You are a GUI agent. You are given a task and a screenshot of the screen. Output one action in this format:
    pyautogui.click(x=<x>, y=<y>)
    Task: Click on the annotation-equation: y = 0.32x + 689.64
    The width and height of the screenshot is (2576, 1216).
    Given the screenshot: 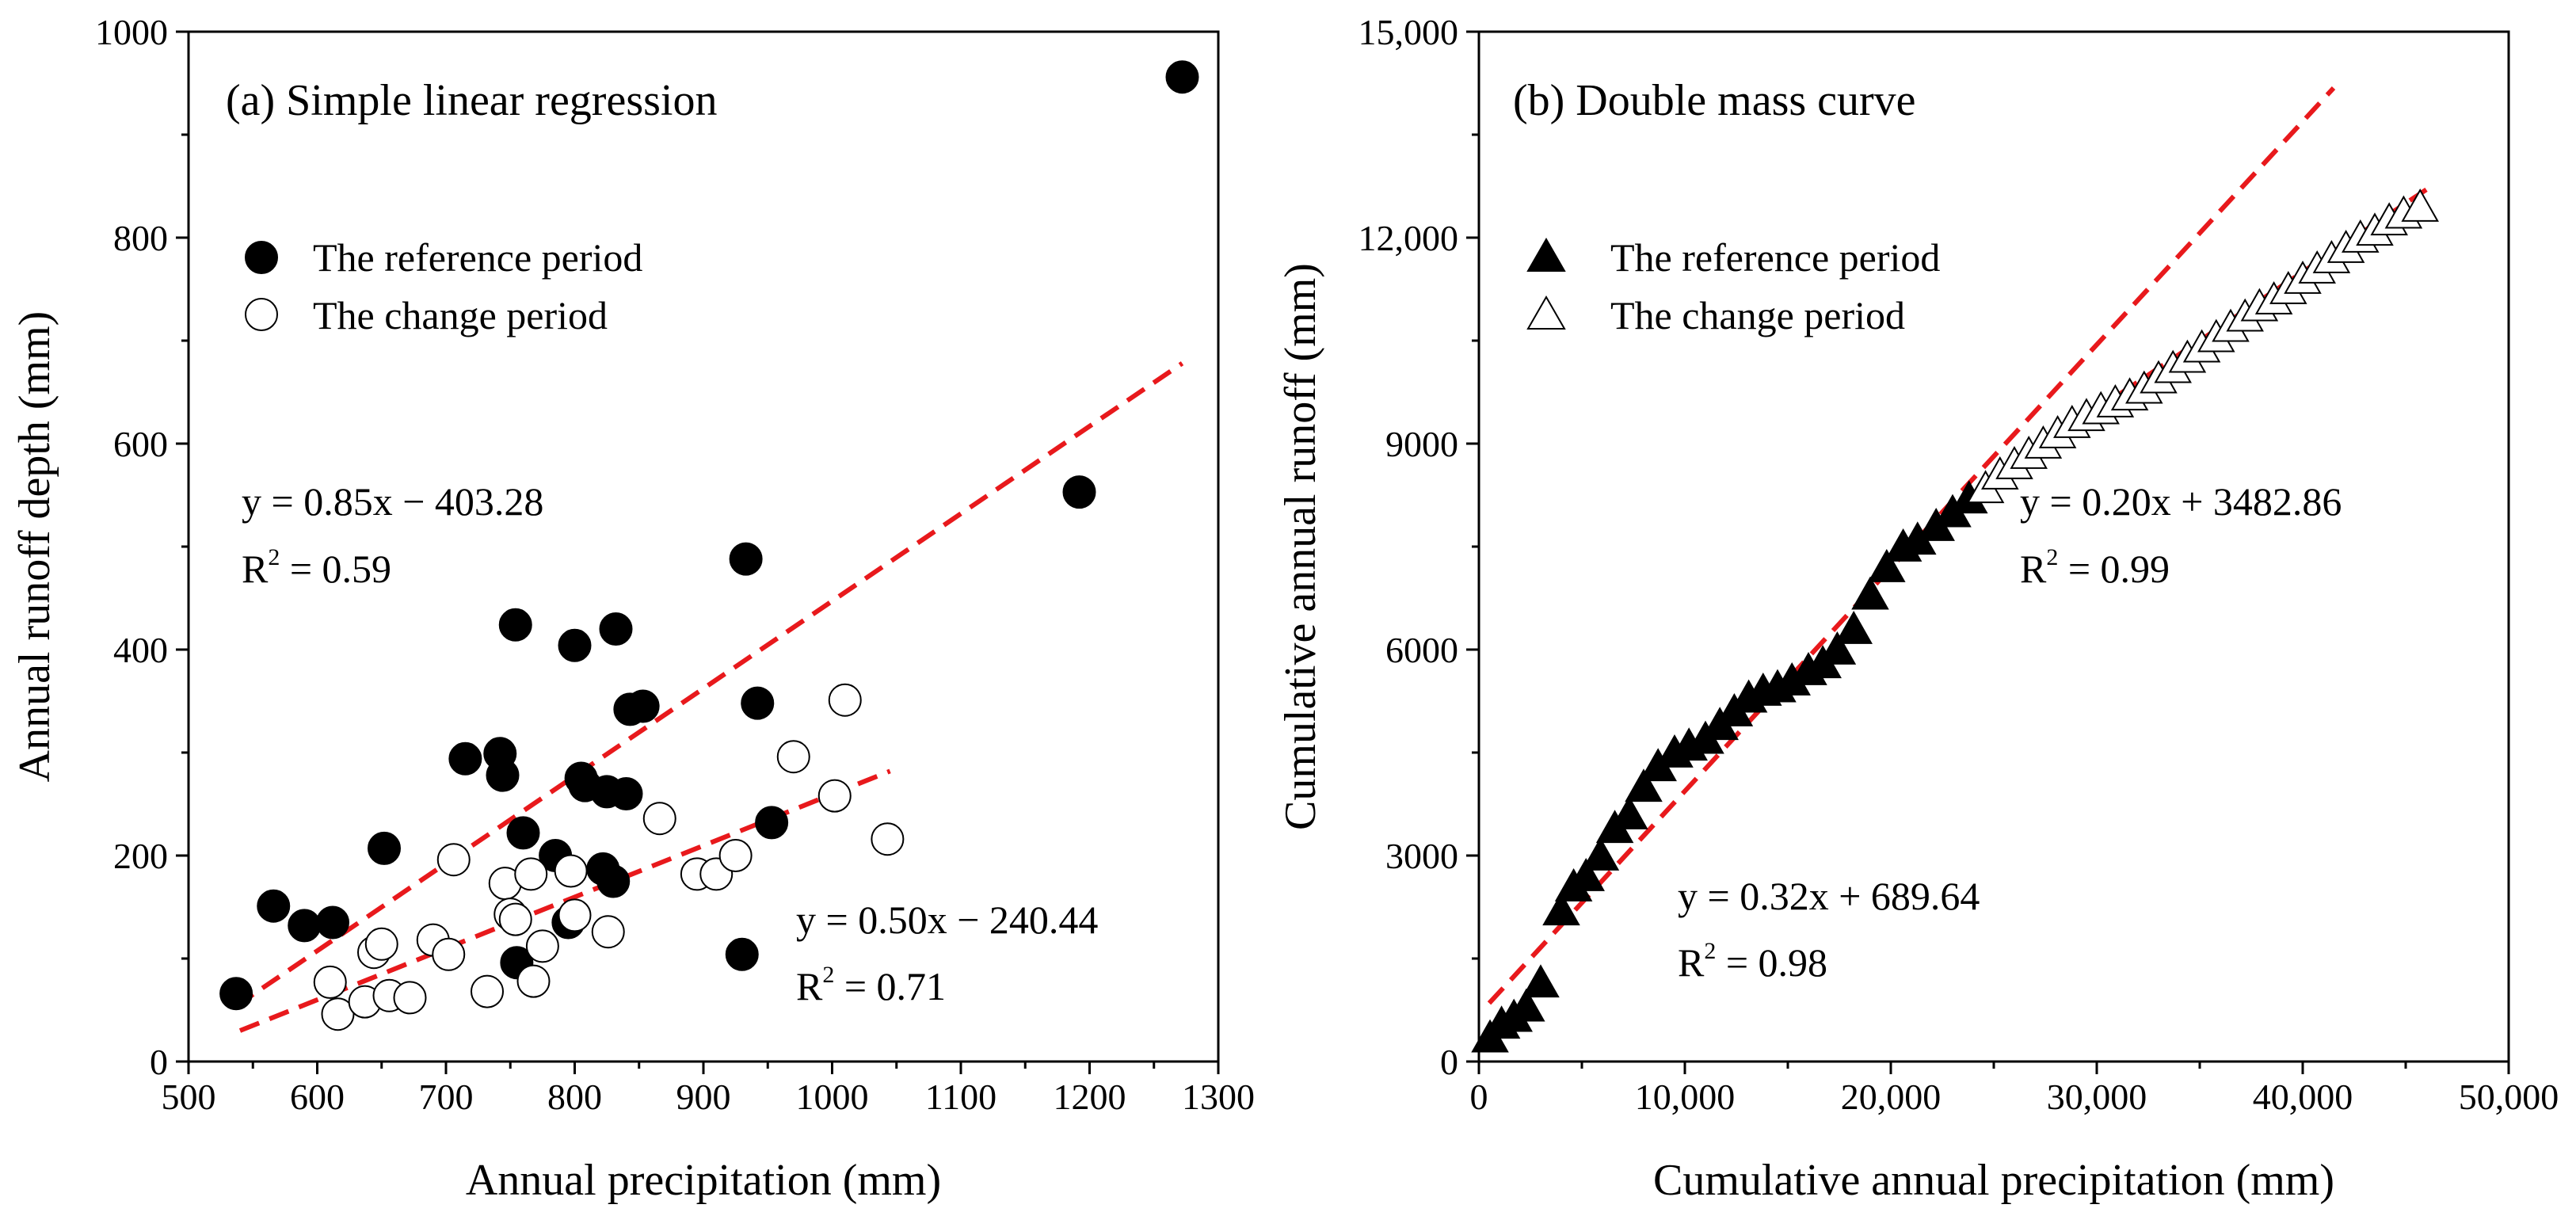 What is the action you would take?
    pyautogui.click(x=1829, y=896)
    